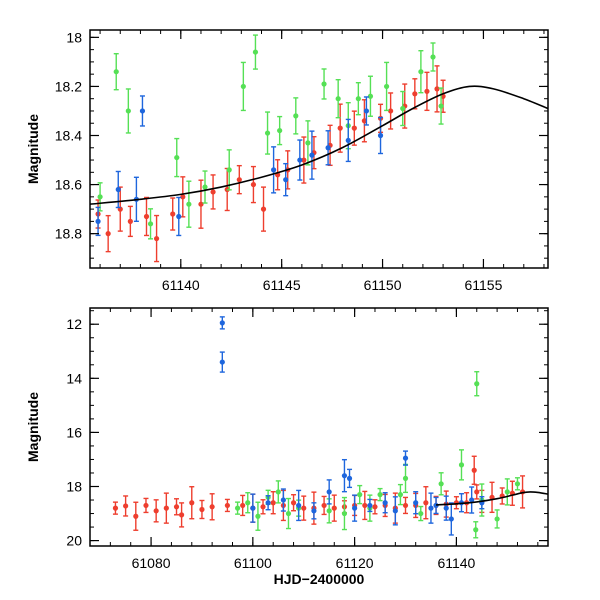 Image resolution: width=600 pixels, height=600 pixels. Describe the element at coordinates (74, 324) in the screenshot. I see `y-tick-label: 12` at that location.